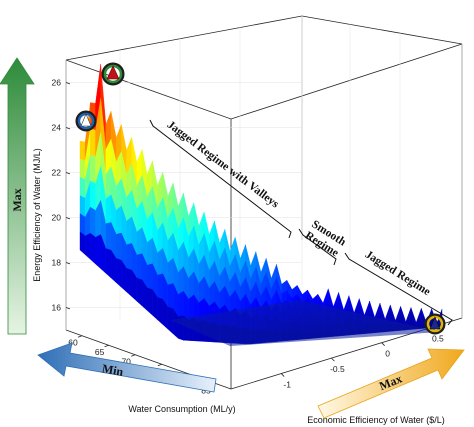 The height and width of the screenshot is (427, 474). I want to click on x-tick-label: 65, so click(100, 352).